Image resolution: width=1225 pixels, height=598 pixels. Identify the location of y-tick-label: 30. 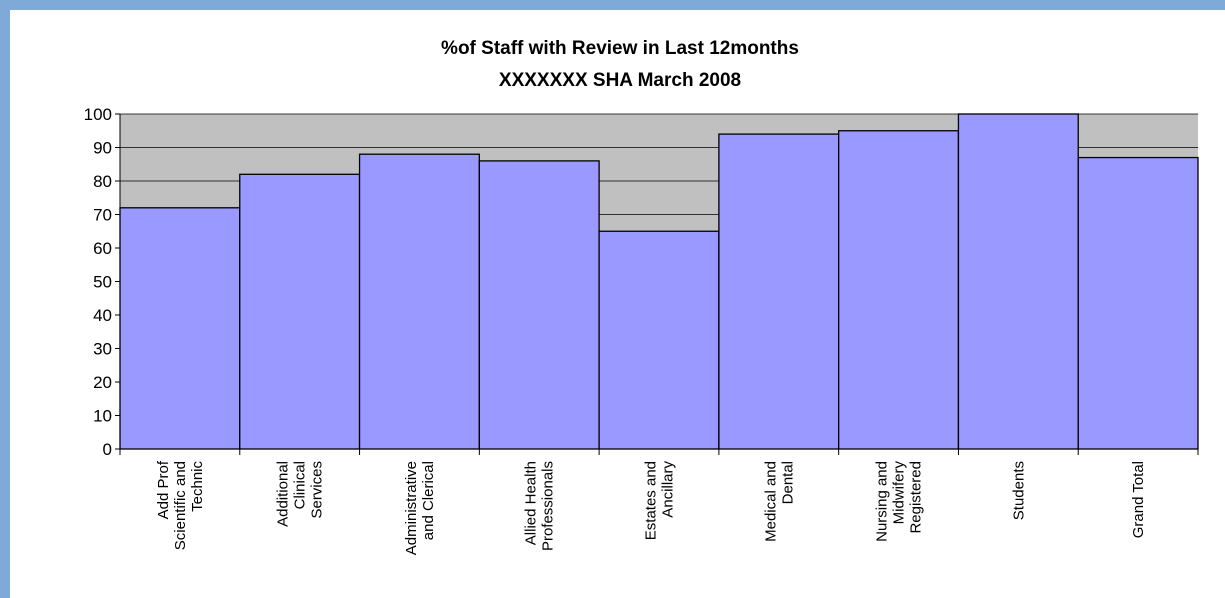
(102, 349).